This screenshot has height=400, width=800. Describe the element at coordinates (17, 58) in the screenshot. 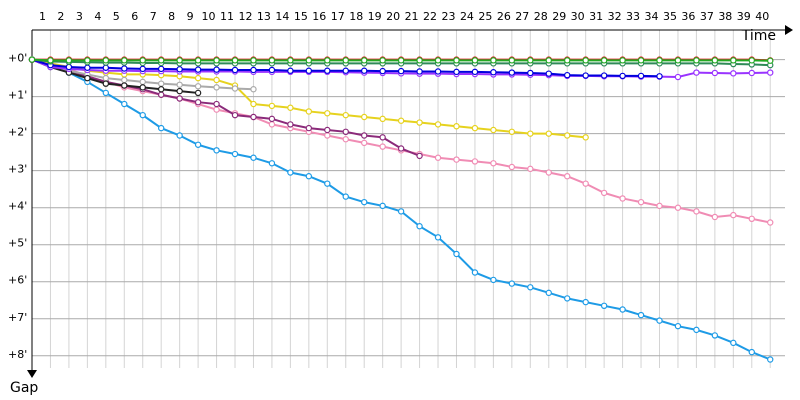

I see `y-tick-label: +0'` at that location.